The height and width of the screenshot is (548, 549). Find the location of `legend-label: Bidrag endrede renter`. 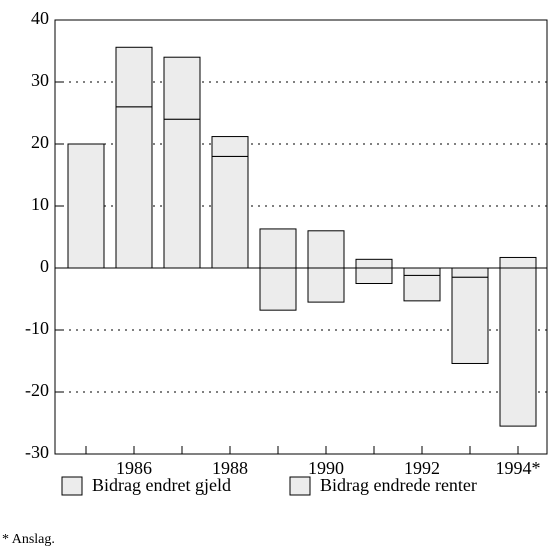

legend-label: Bidrag endrede renter is located at coordinates (398, 485).